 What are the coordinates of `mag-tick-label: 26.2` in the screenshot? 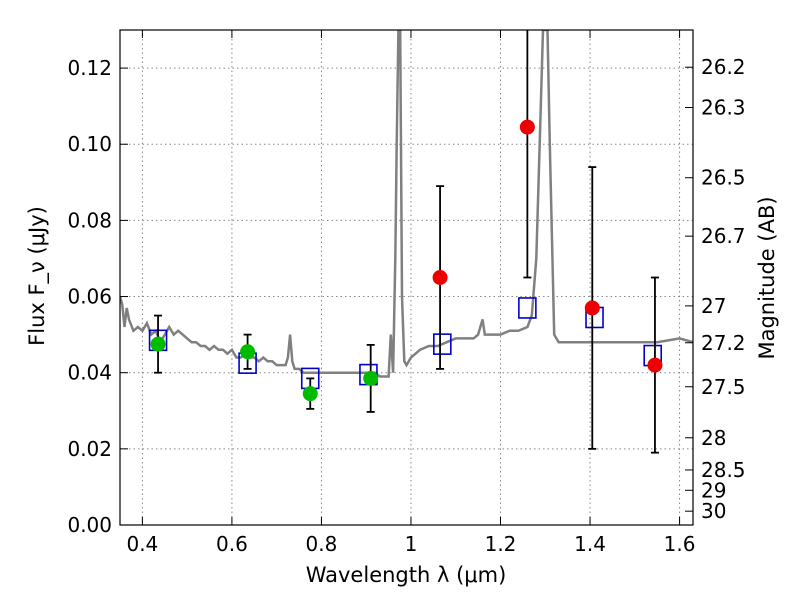 It's located at (723, 67).